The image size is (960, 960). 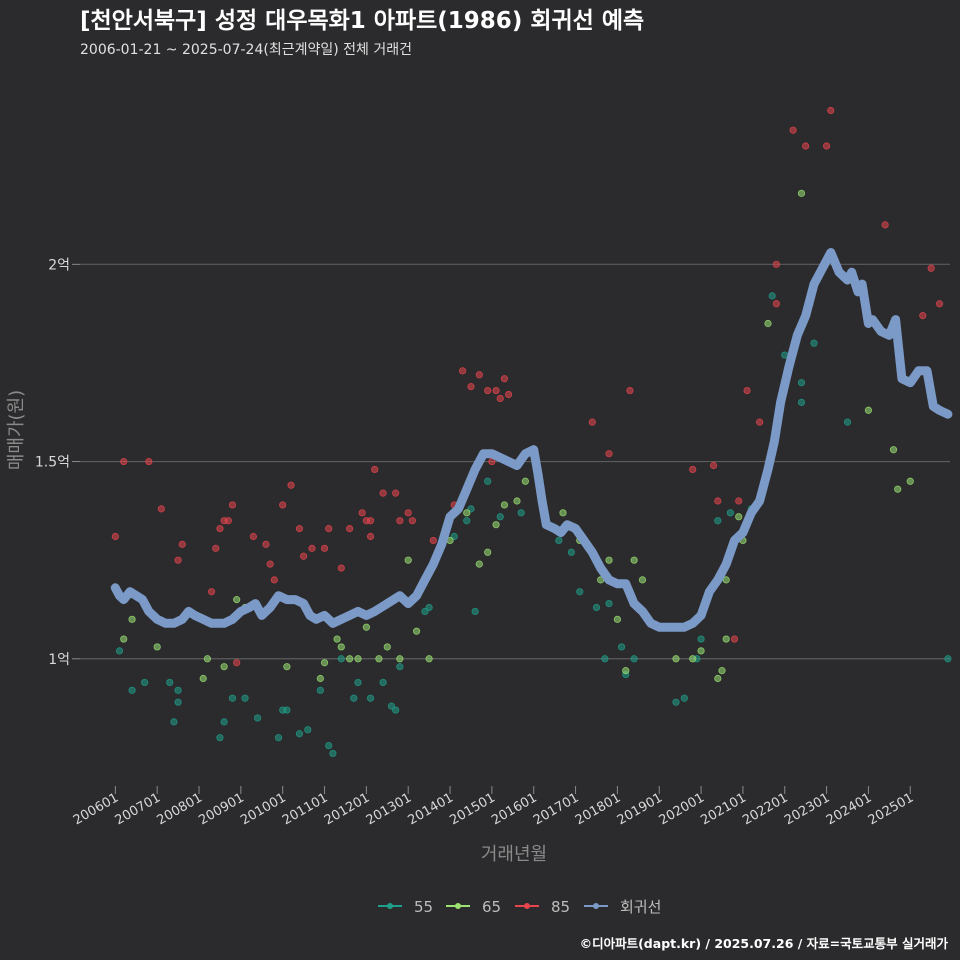 I want to click on x-tick-label: 202201, so click(x=765, y=809).